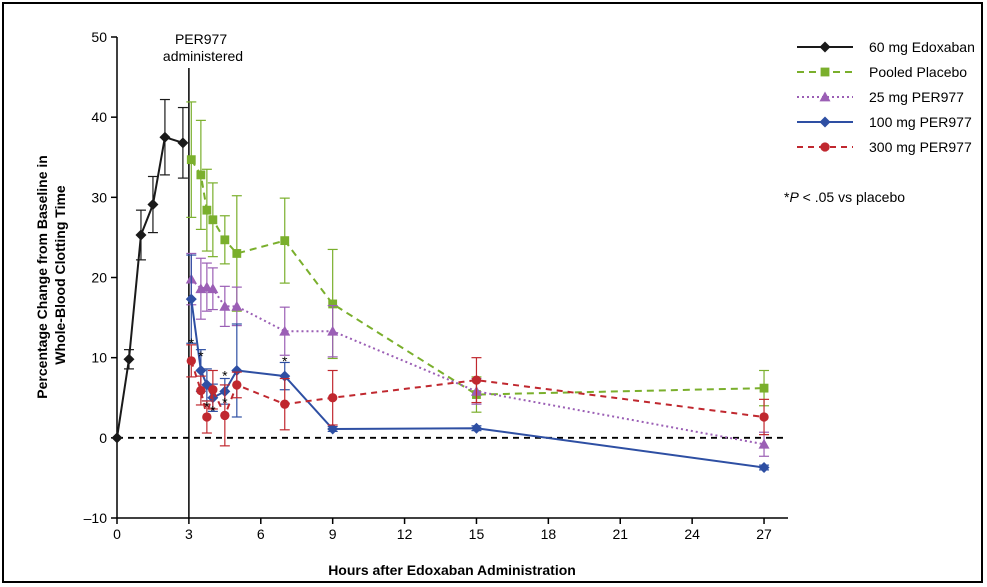 This screenshot has height=587, width=987. I want to click on x-tick-label: 21, so click(620, 534).